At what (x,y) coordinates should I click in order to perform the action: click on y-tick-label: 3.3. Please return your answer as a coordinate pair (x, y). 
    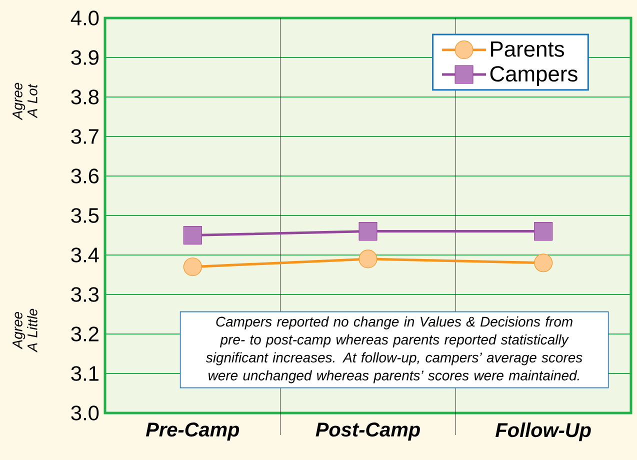
    Looking at the image, I should click on (85, 294).